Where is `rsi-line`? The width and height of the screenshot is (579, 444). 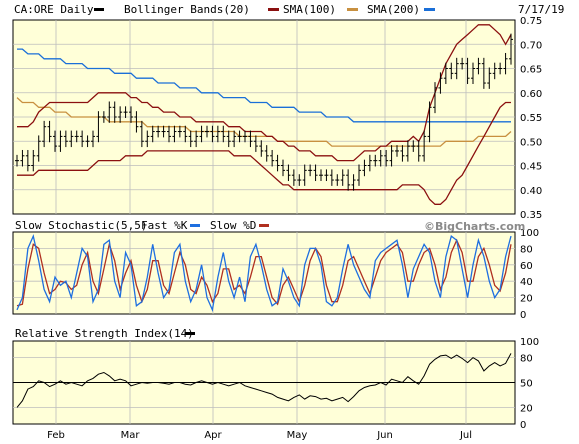
rsi-line is located at coordinates (264, 380).